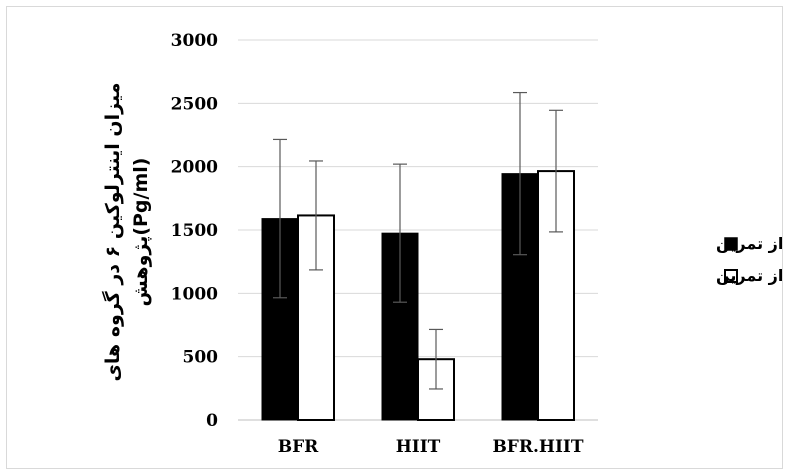 This screenshot has height=473, width=787. Describe the element at coordinates (556, 295) in the screenshot. I see `bar-after-BFR.HIIT` at that location.